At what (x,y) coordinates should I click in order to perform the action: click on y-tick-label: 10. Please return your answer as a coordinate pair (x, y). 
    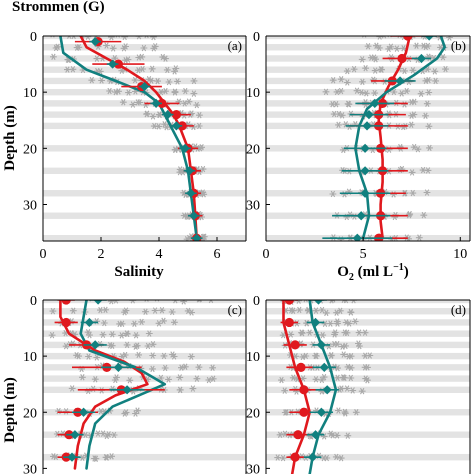
    Looking at the image, I should click on (30, 357).